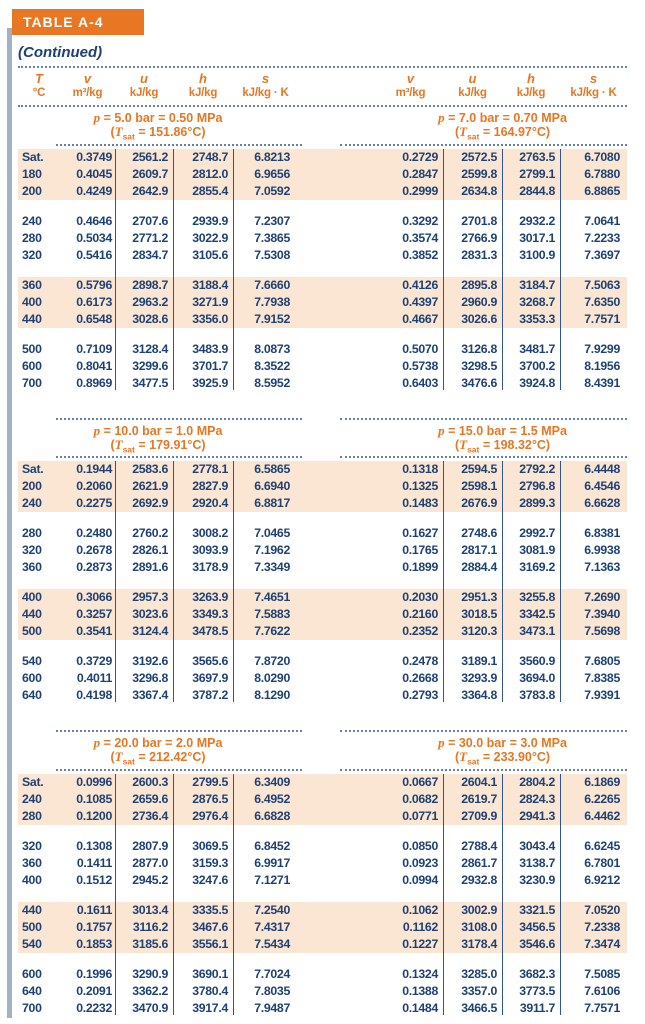  What do you see at coordinates (420, 973) in the screenshot?
I see `value-cell-right-v: 0.1324` at bounding box center [420, 973].